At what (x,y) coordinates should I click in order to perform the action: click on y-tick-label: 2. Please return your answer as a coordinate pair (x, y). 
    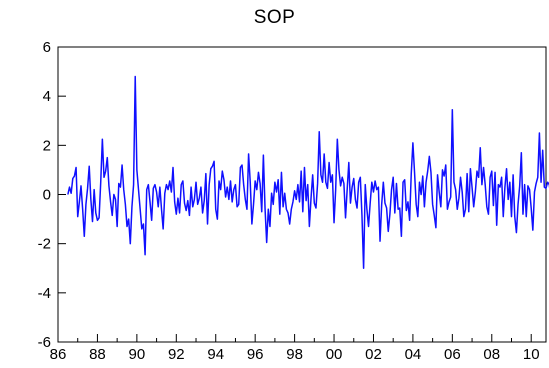
    Looking at the image, I should click on (47, 145).